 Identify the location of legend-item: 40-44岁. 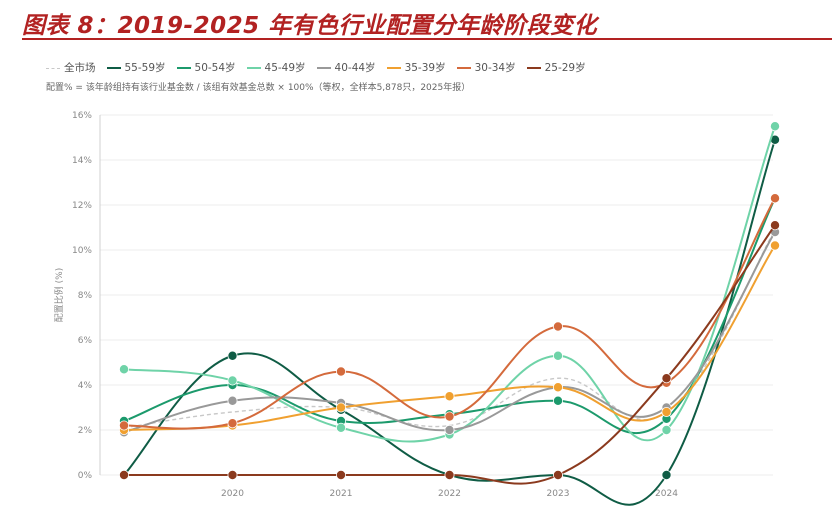
(346, 68).